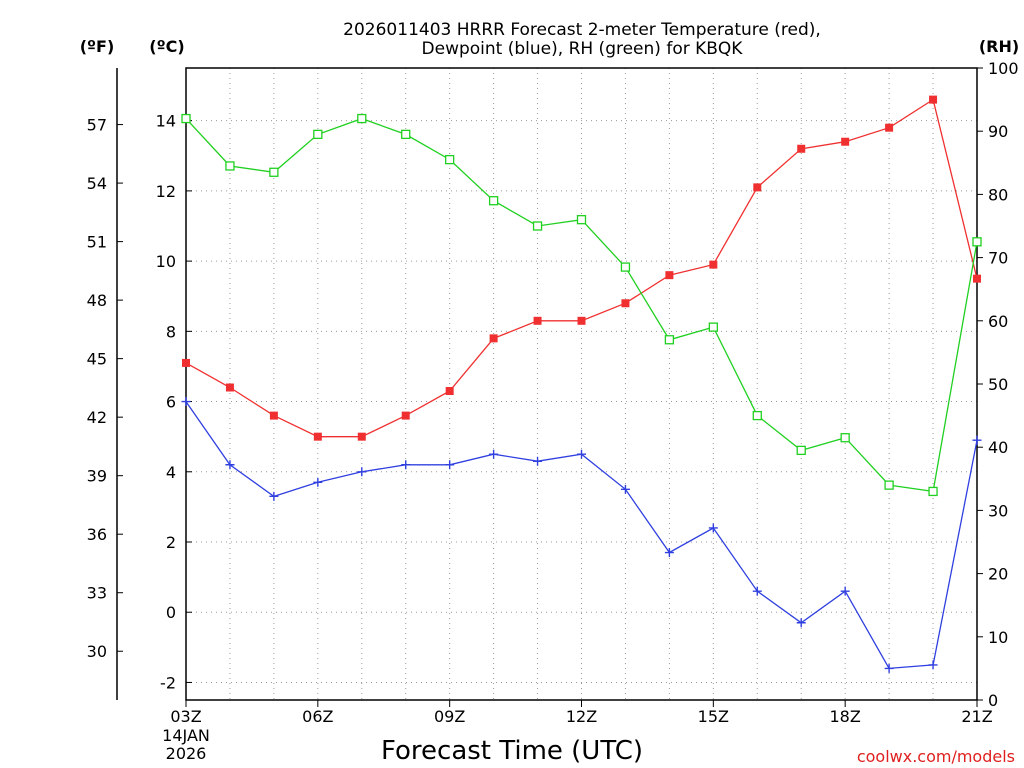 This screenshot has height=768, width=1024. Describe the element at coordinates (998, 447) in the screenshot. I see `rh-tick-label: 40` at that location.